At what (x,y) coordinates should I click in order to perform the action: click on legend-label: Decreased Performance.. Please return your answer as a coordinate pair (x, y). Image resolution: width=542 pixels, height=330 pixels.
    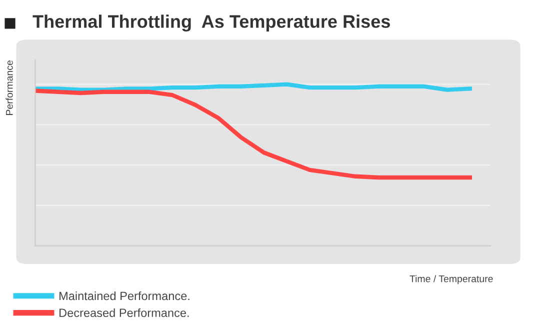
    Looking at the image, I should click on (124, 313).